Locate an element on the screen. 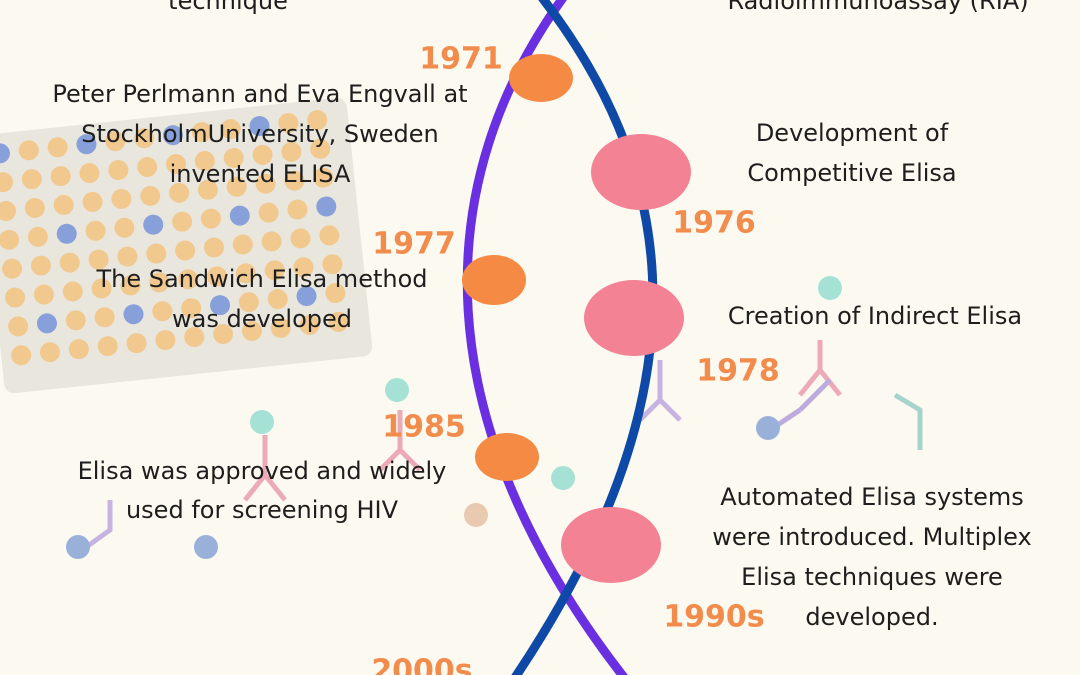  event-description: was developed is located at coordinates (262, 319).